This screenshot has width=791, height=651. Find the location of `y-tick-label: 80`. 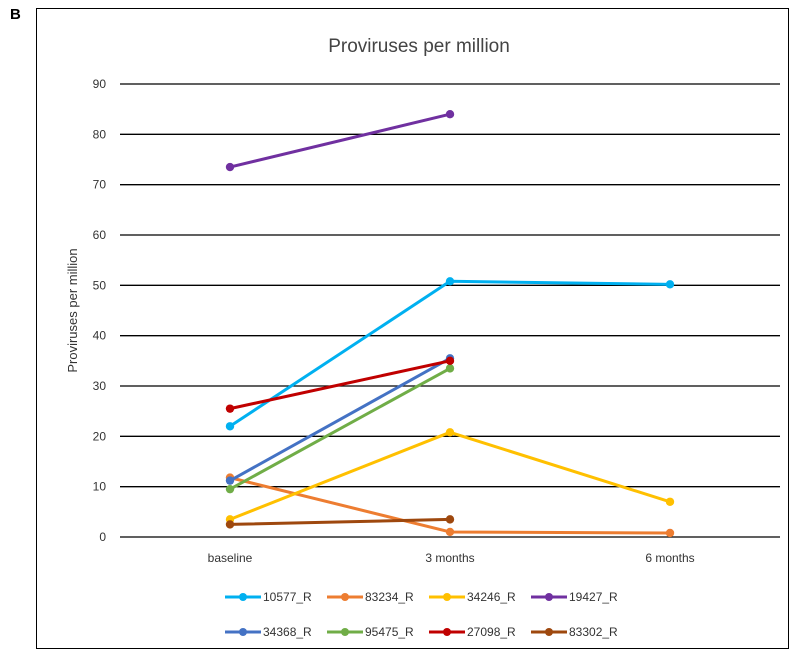

y-tick-label: 80 is located at coordinates (100, 134).